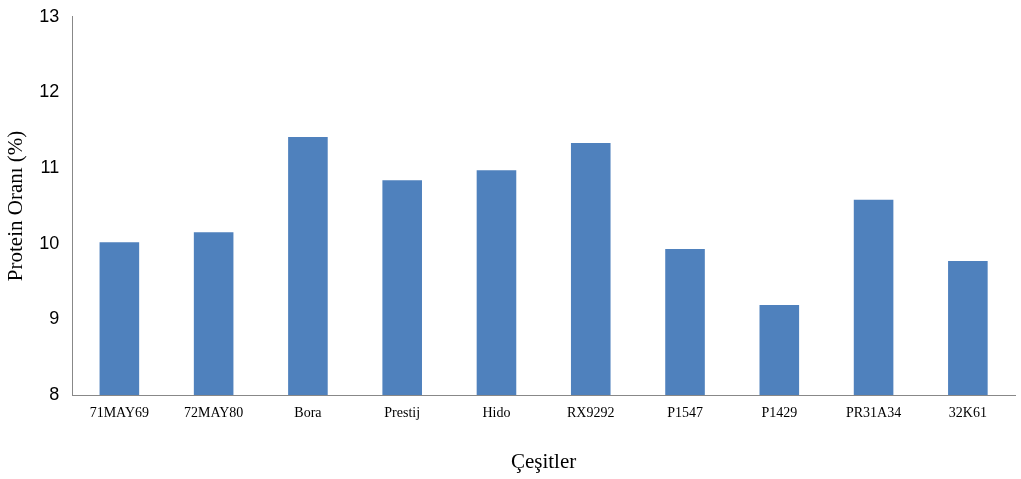 Image resolution: width=1021 pixels, height=479 pixels. Describe the element at coordinates (402, 413) in the screenshot. I see `x-tick-label: Prestij` at that location.